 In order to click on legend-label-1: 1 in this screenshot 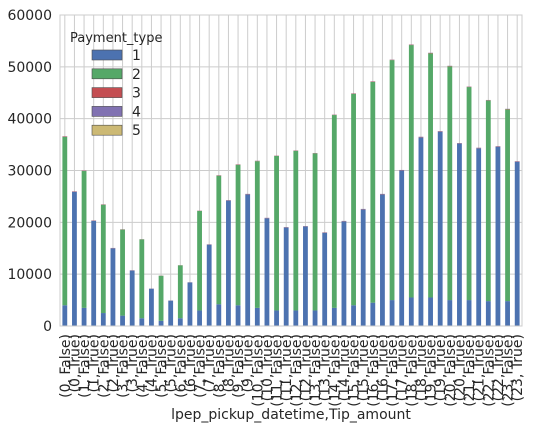, I will do `click(136, 56)`.